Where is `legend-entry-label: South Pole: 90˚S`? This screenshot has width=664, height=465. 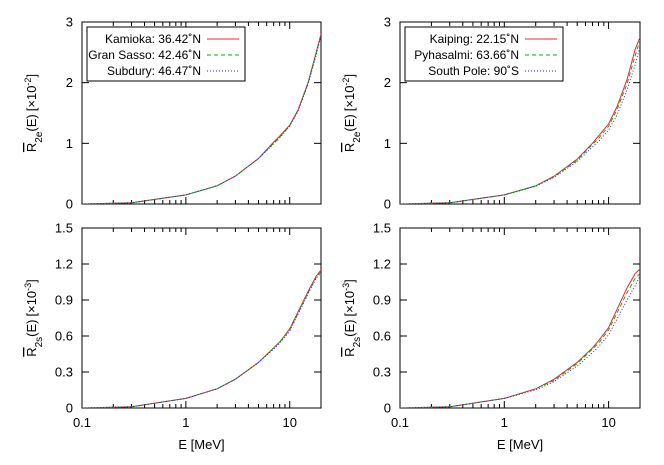 legend-entry-label: South Pole: 90˚S is located at coordinates (473, 71).